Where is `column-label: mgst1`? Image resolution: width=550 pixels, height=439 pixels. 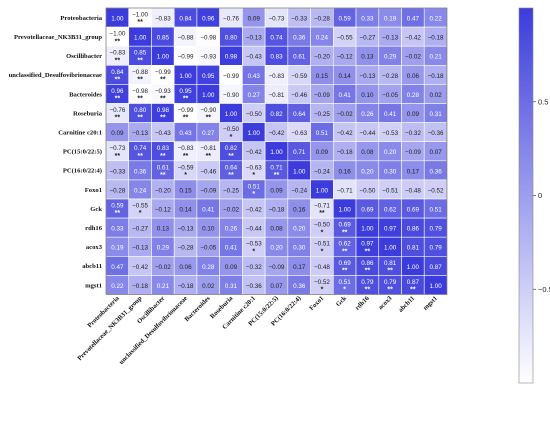
column-label: mgst1 is located at coordinates (430, 303).